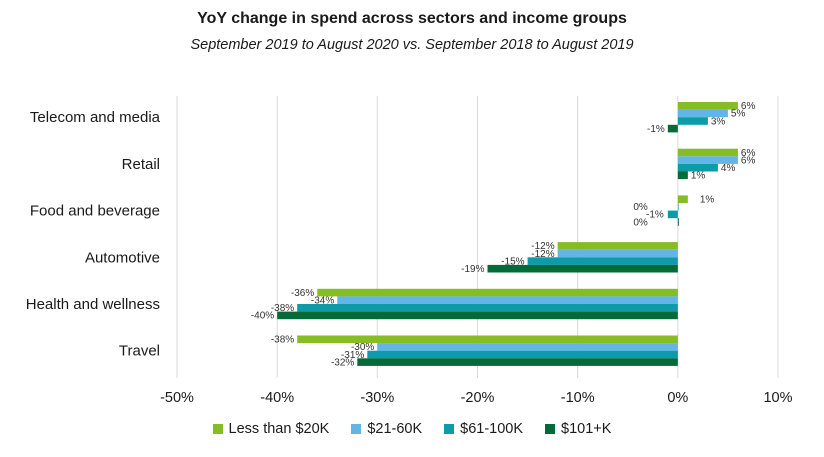 The width and height of the screenshot is (824, 457). I want to click on legend-item: $61-100K, so click(483, 429).